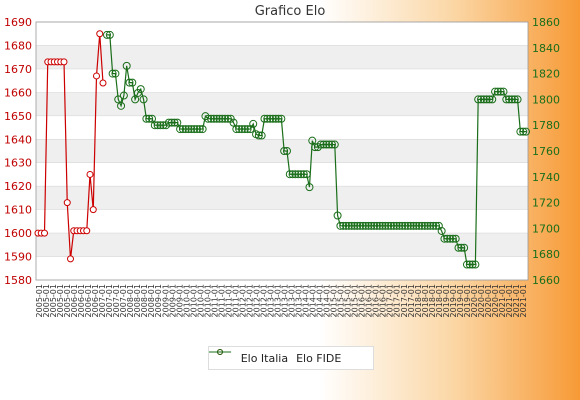 The height and width of the screenshot is (400, 580). I want to click on x-tick-label: 2015-01, so click(341, 300).